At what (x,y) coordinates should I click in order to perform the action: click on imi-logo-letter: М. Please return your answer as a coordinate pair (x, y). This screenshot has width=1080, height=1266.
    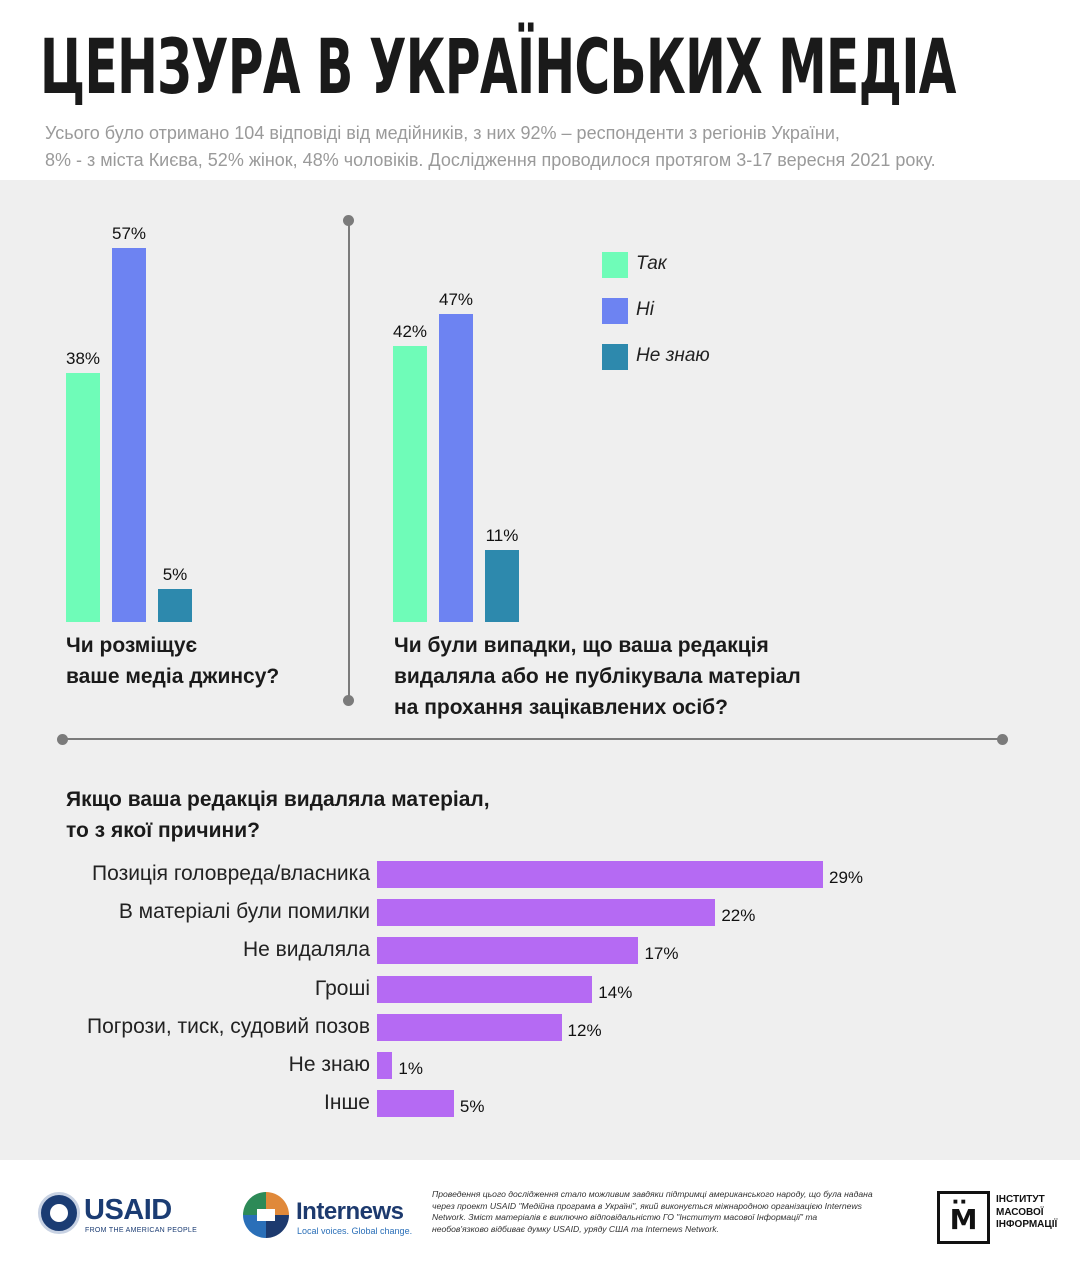
    Looking at the image, I should click on (963, 1219).